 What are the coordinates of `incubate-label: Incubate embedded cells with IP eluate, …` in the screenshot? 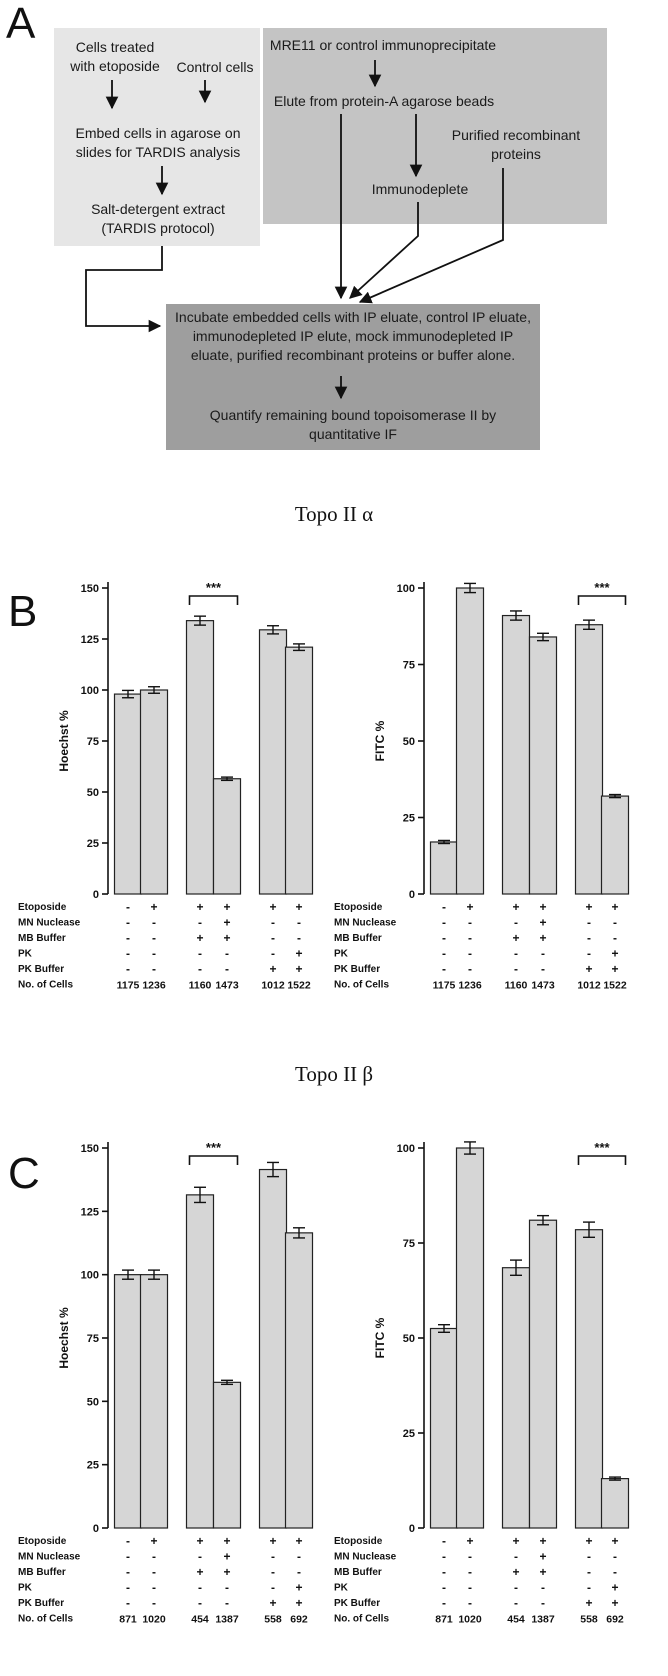 It's located at (353, 336).